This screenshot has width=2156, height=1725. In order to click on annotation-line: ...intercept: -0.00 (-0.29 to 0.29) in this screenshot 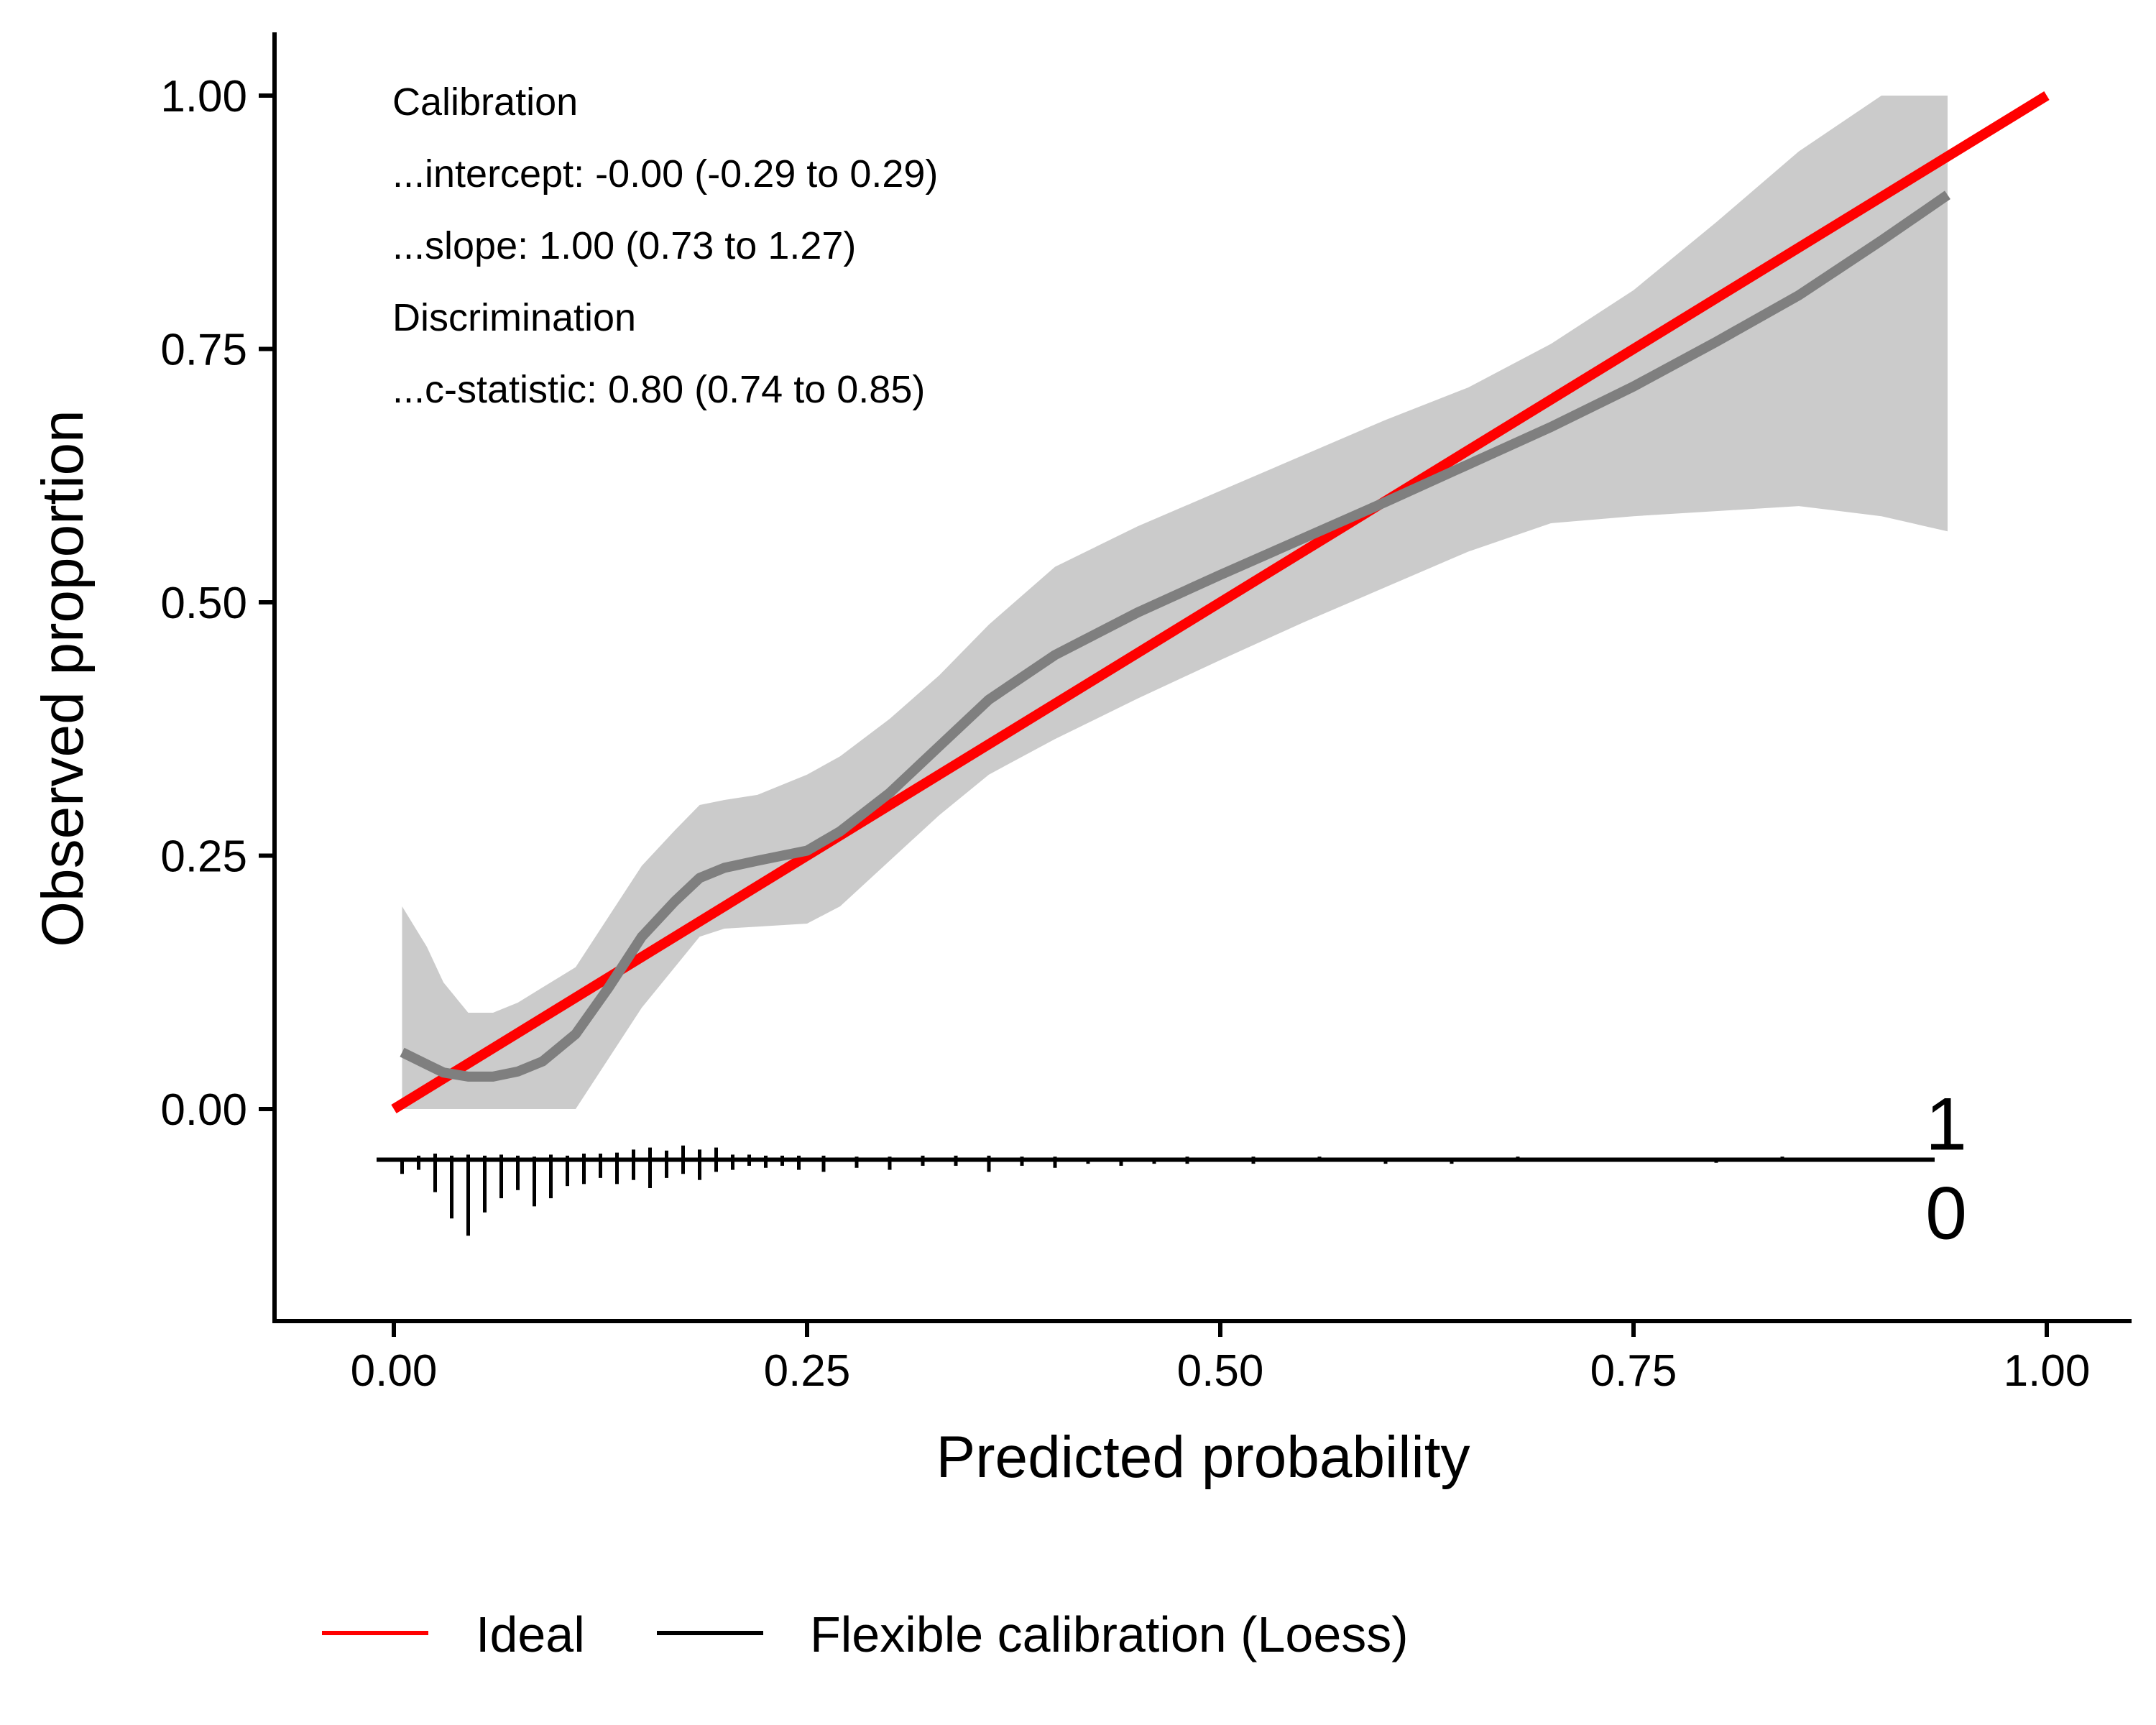, I will do `click(665, 174)`.